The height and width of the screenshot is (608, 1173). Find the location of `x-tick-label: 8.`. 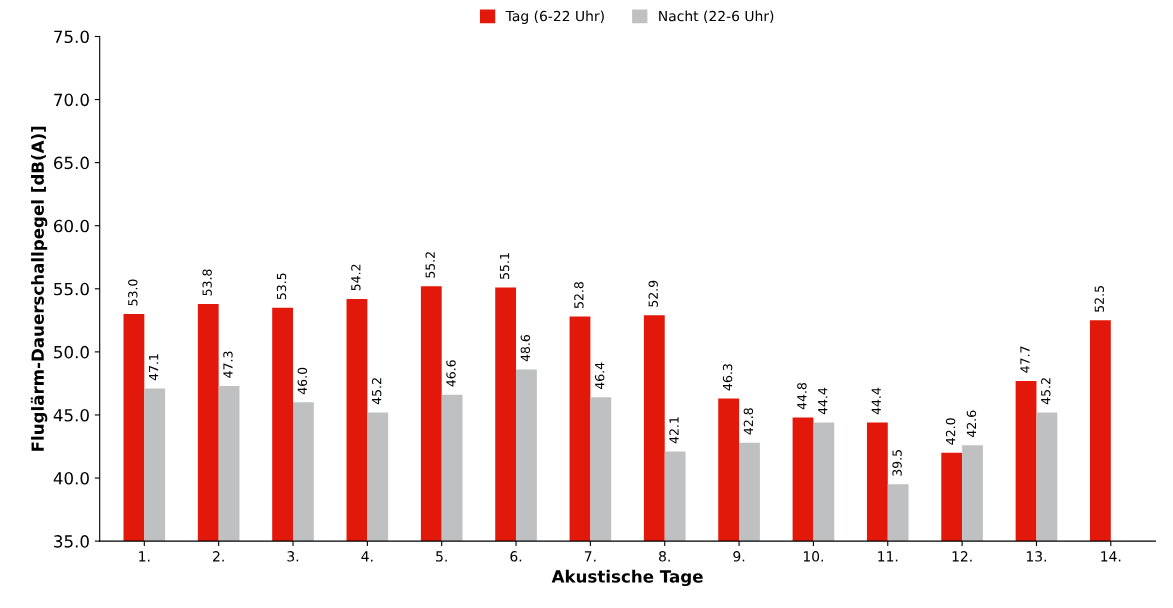

x-tick-label: 8. is located at coordinates (664, 556).